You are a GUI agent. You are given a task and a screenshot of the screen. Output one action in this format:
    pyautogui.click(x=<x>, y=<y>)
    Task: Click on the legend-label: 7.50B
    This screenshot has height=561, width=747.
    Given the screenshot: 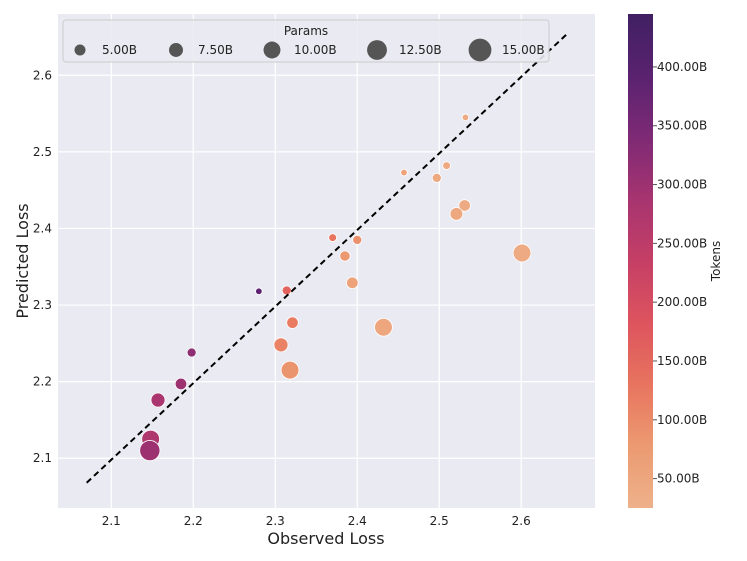 What is the action you would take?
    pyautogui.click(x=215, y=50)
    